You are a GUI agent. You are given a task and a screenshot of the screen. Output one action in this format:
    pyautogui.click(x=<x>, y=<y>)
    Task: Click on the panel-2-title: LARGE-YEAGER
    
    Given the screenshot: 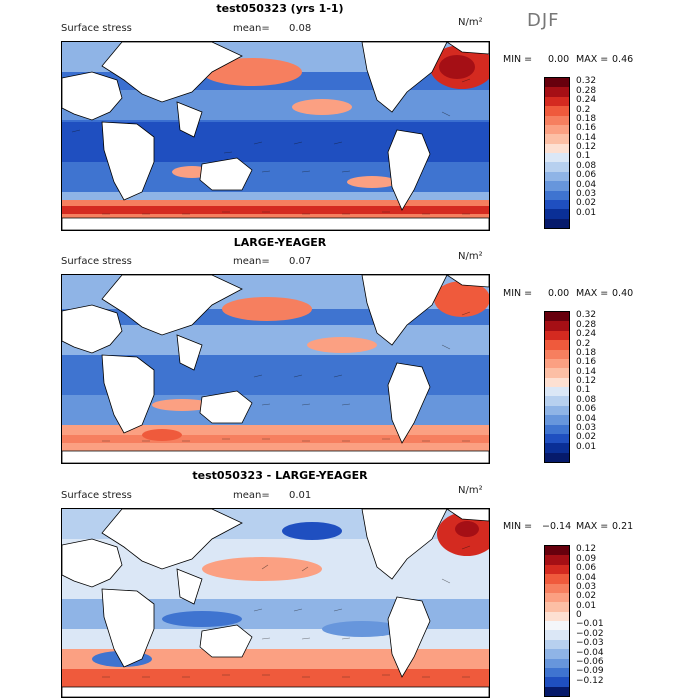 What is the action you would take?
    pyautogui.click(x=280, y=242)
    